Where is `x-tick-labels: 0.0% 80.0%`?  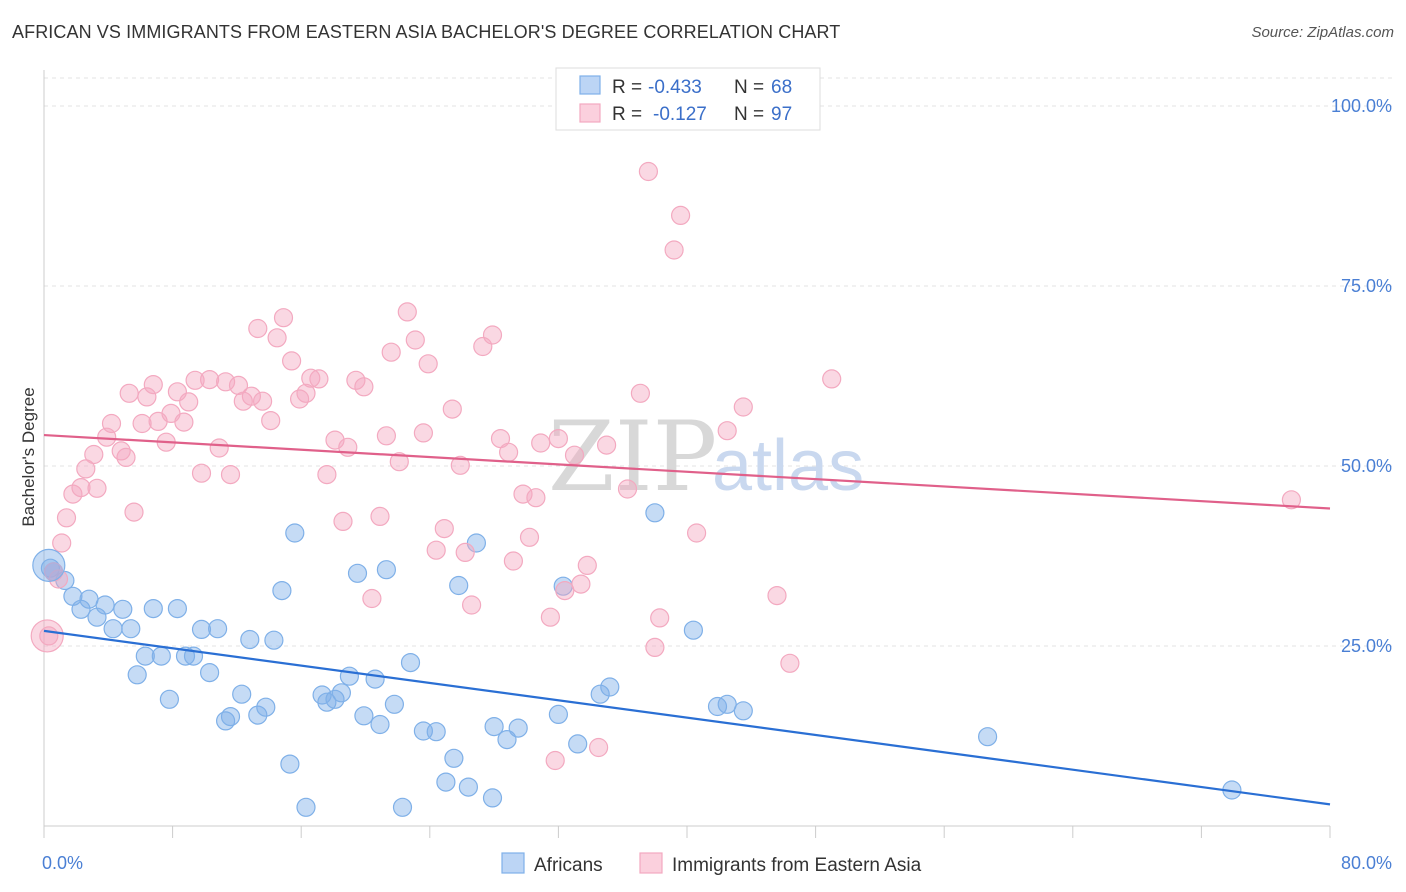
x-tick-labels: 0.0% 80.0% is located at coordinates (717, 863).